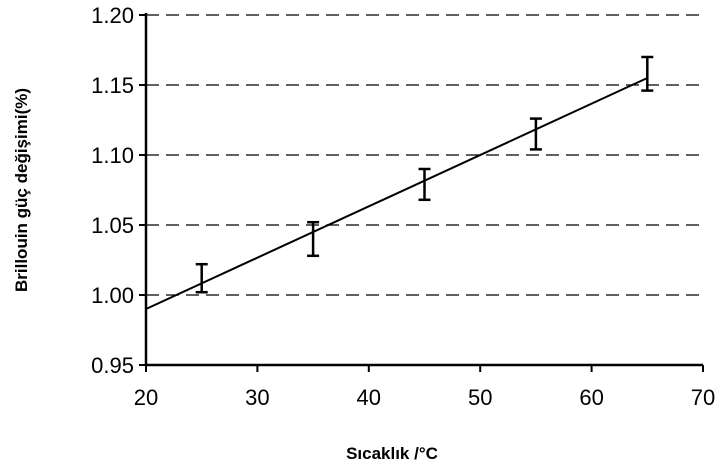 Image resolution: width=715 pixels, height=468 pixels. What do you see at coordinates (112, 85) in the screenshot?
I see `y-tick-label-4: 1.15` at bounding box center [112, 85].